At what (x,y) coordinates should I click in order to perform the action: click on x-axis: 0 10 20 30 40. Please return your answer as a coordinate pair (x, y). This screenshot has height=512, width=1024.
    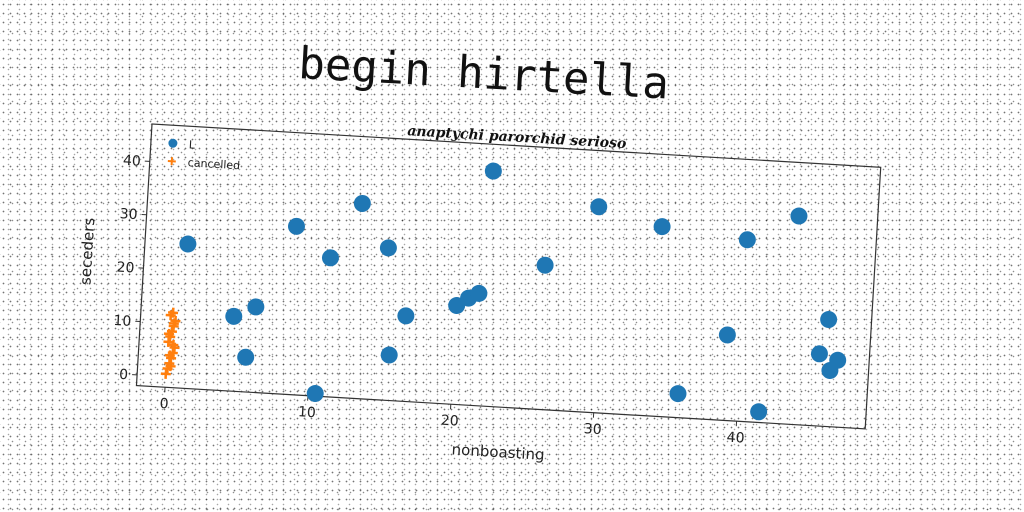
    Looking at the image, I should click on (452, 417).